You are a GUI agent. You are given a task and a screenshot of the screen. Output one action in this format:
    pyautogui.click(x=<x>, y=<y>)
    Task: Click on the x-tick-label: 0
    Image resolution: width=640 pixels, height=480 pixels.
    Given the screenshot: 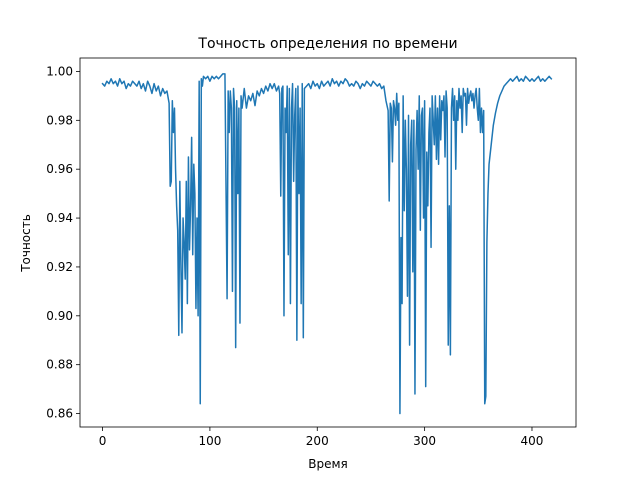 What is the action you would take?
    pyautogui.click(x=103, y=441)
    